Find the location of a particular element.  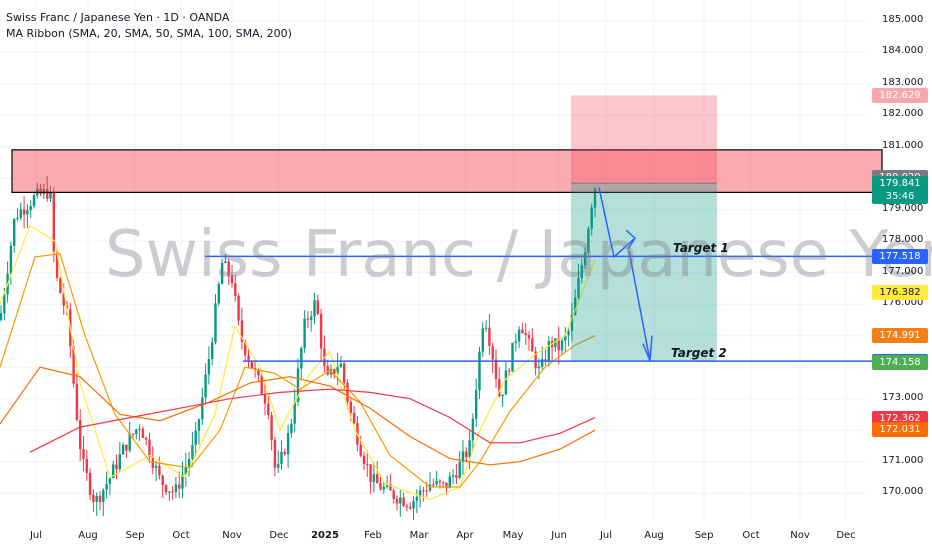

price-label: 35:46 is located at coordinates (900, 196).